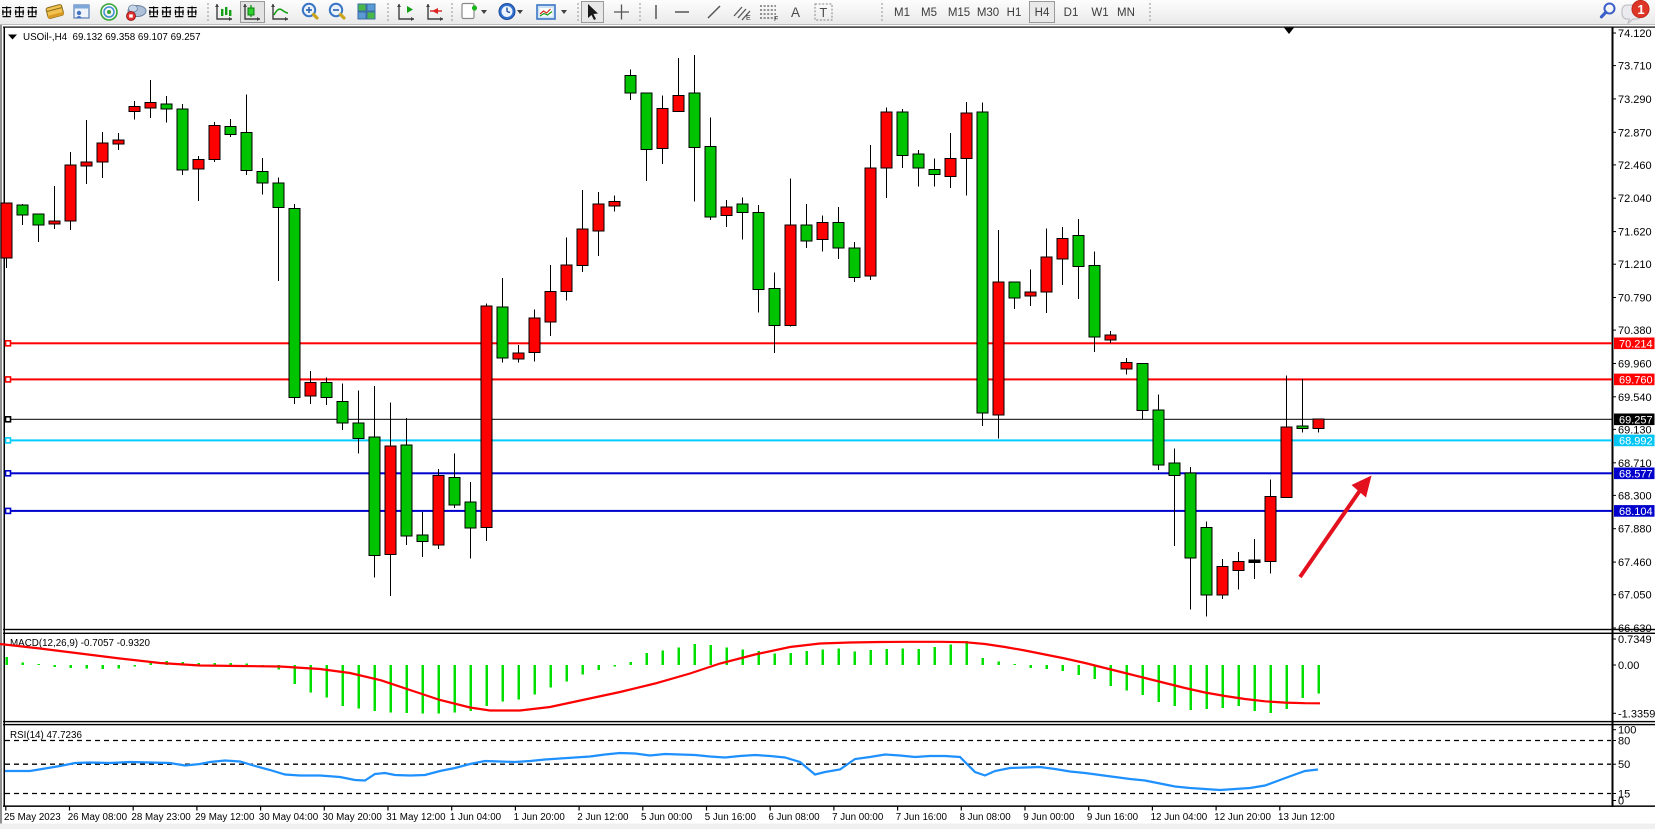  Describe the element at coordinates (1636, 441) in the screenshot. I see `svg-text: 68.992` at that location.